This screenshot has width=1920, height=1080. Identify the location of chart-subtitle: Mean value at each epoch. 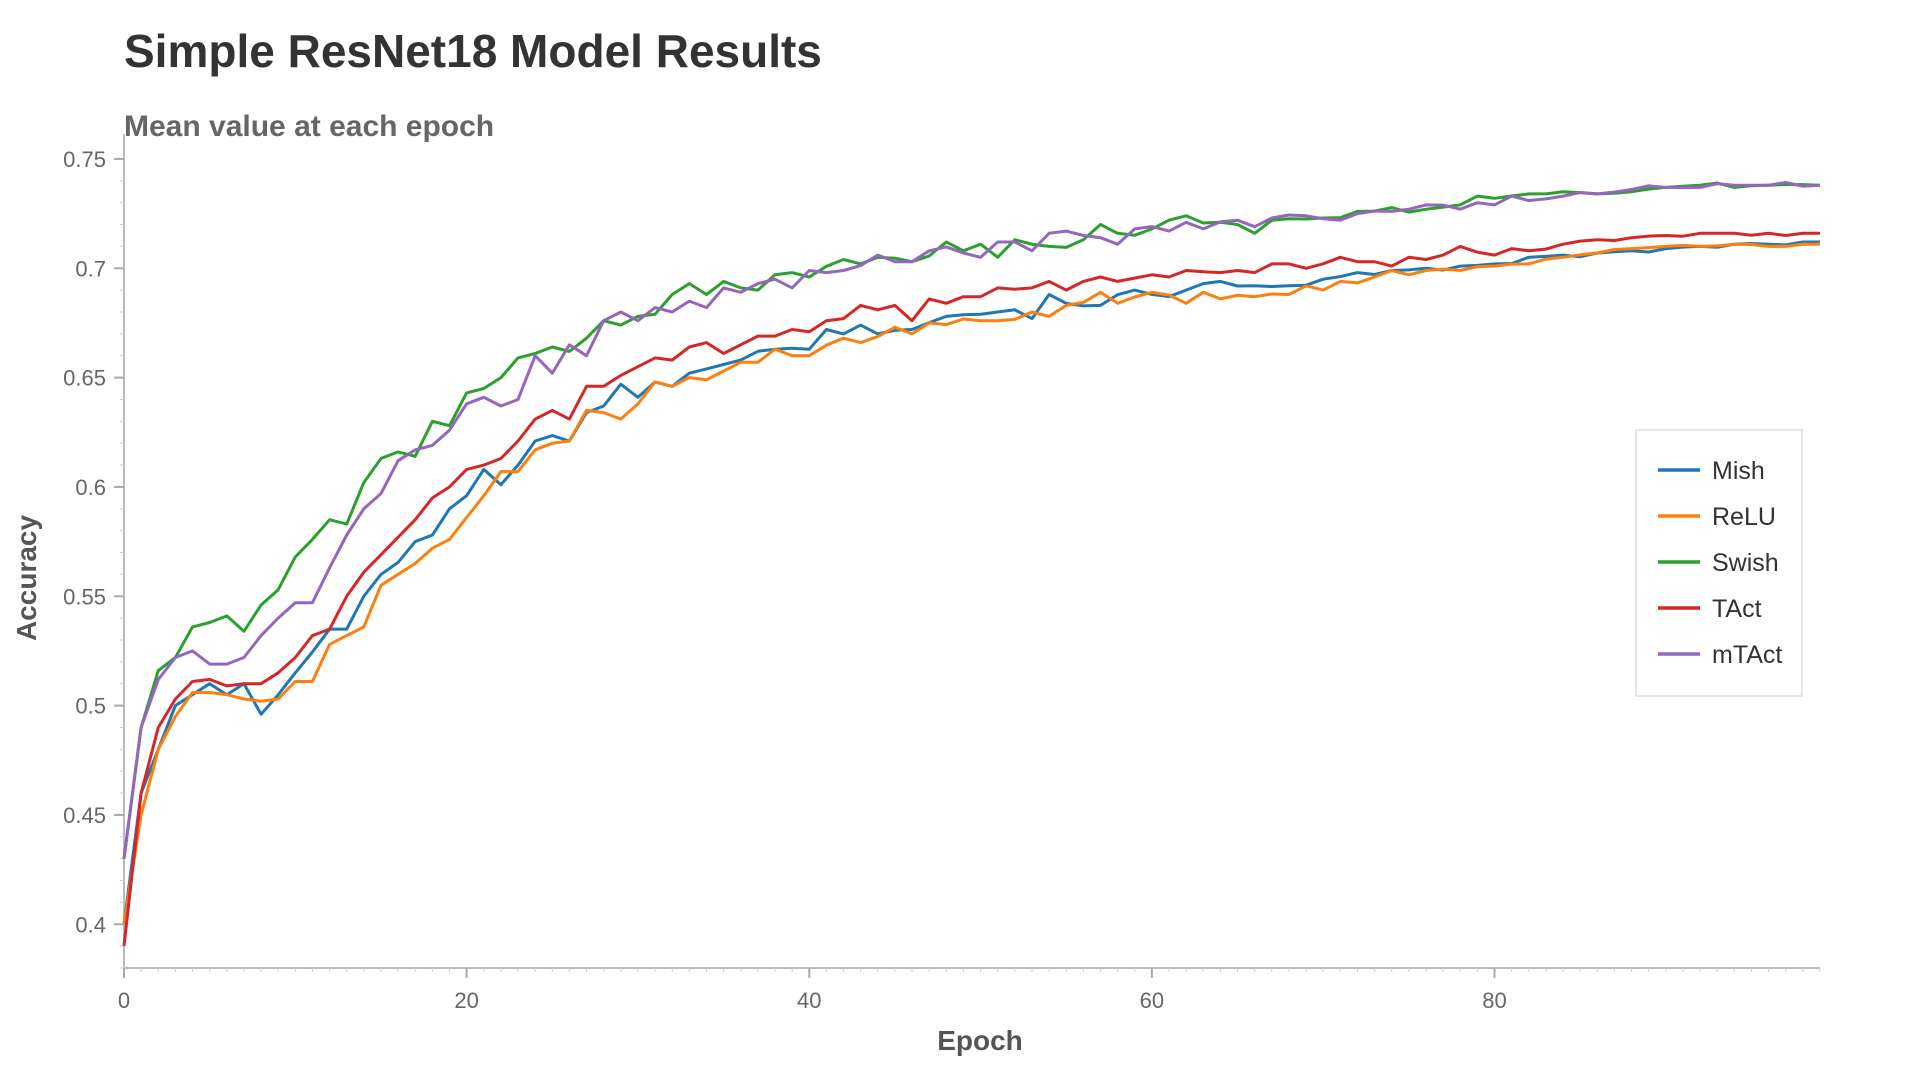
(309, 126).